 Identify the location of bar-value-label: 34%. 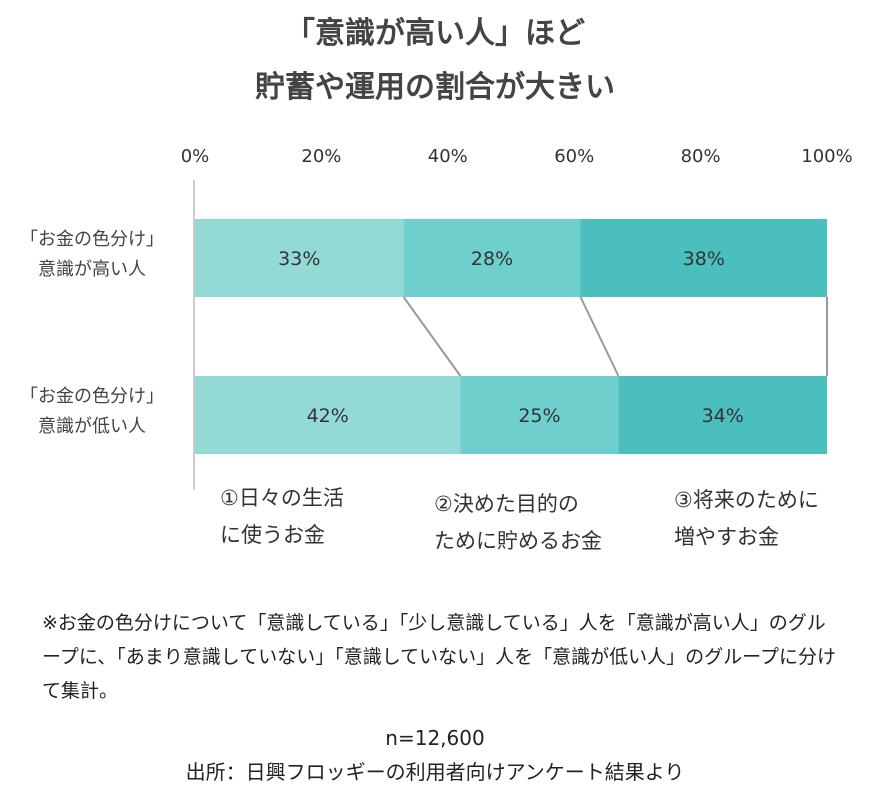
(723, 416).